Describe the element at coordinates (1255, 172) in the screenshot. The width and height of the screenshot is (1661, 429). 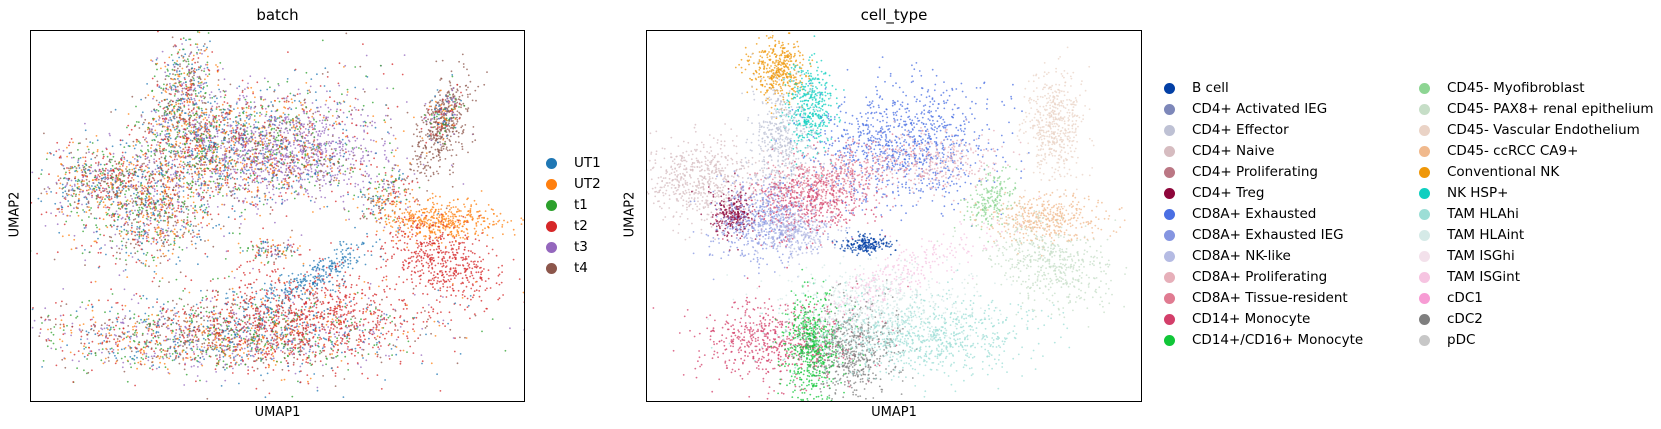
I see `legend-label: CD4+ Proliferating` at that location.